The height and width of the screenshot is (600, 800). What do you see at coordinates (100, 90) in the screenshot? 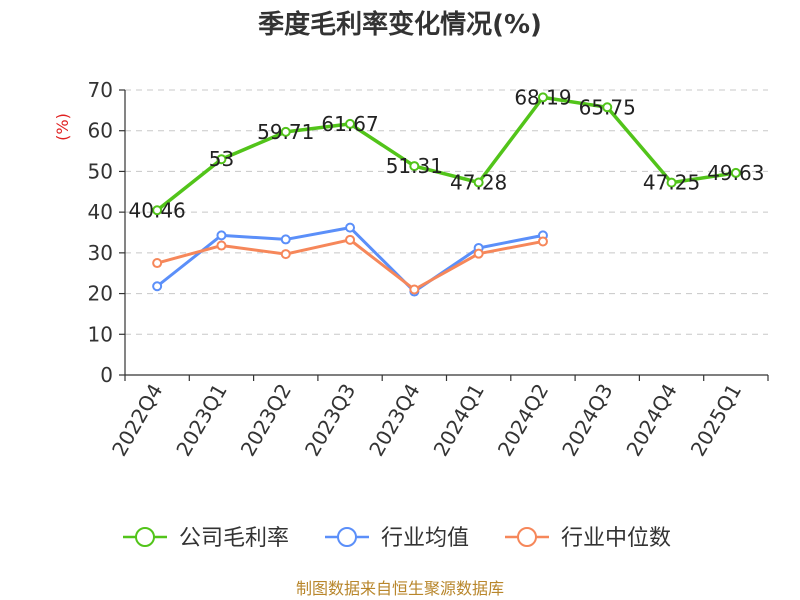
I see `y-tick-label: 70` at bounding box center [100, 90].